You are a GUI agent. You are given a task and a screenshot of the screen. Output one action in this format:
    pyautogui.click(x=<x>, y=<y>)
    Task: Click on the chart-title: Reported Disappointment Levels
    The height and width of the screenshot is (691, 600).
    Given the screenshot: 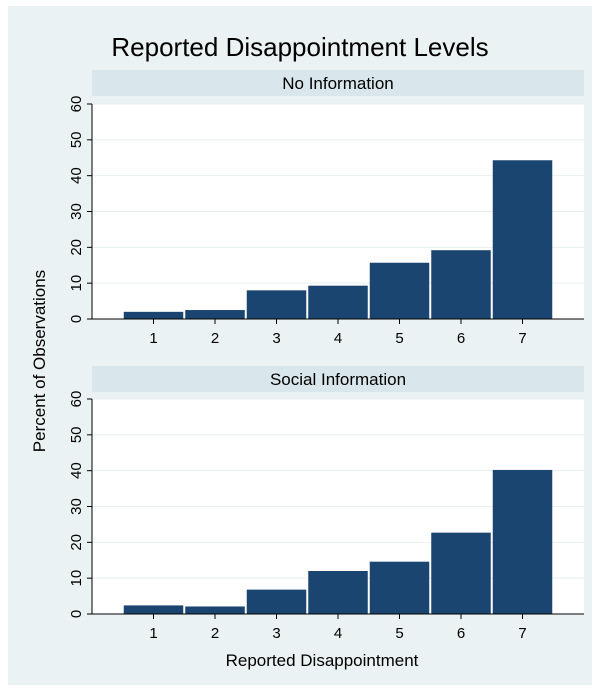 What is the action you would take?
    pyautogui.click(x=299, y=47)
    